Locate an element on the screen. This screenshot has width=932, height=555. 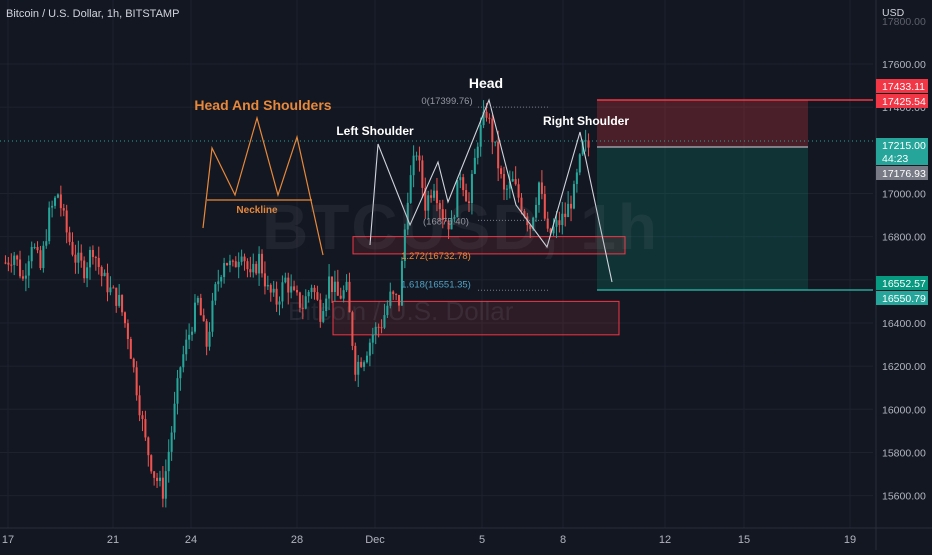
live-hs-drawing is located at coordinates (491, 190).